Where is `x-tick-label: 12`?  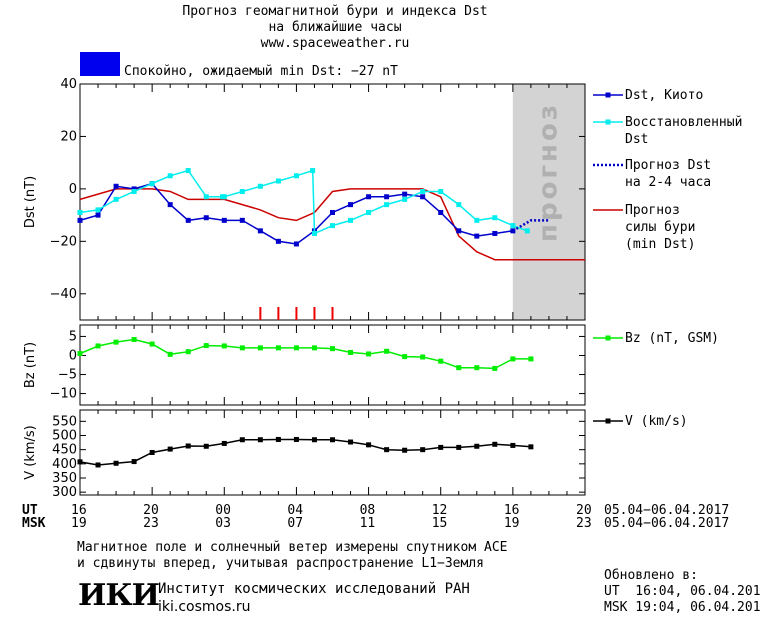
x-tick-label: 12 is located at coordinates (439, 510).